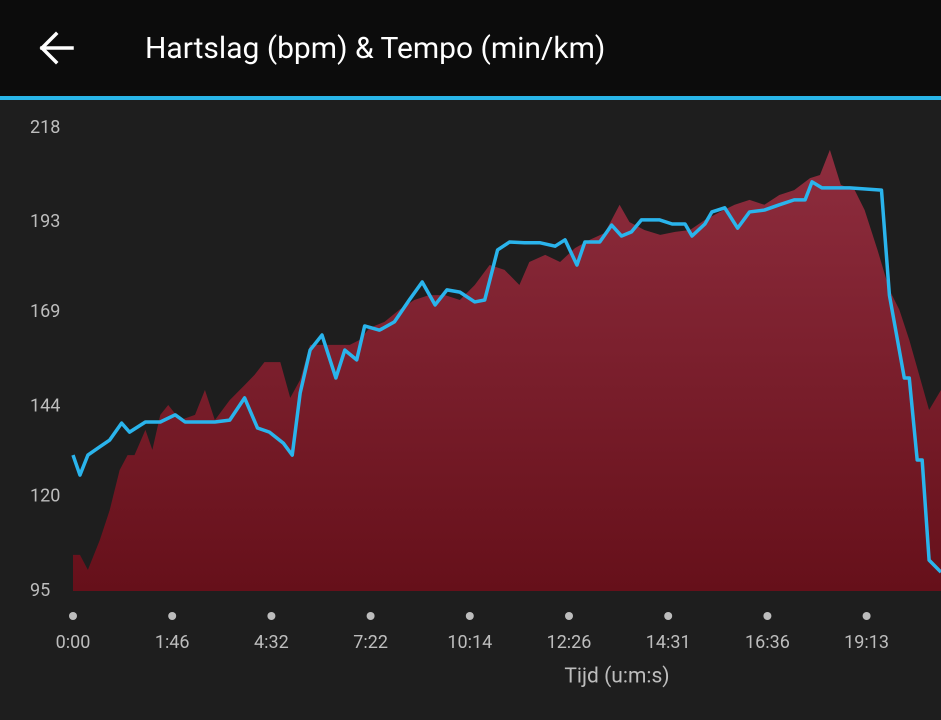 This screenshot has width=941, height=720. I want to click on y-tick-label: 120, so click(45, 496).